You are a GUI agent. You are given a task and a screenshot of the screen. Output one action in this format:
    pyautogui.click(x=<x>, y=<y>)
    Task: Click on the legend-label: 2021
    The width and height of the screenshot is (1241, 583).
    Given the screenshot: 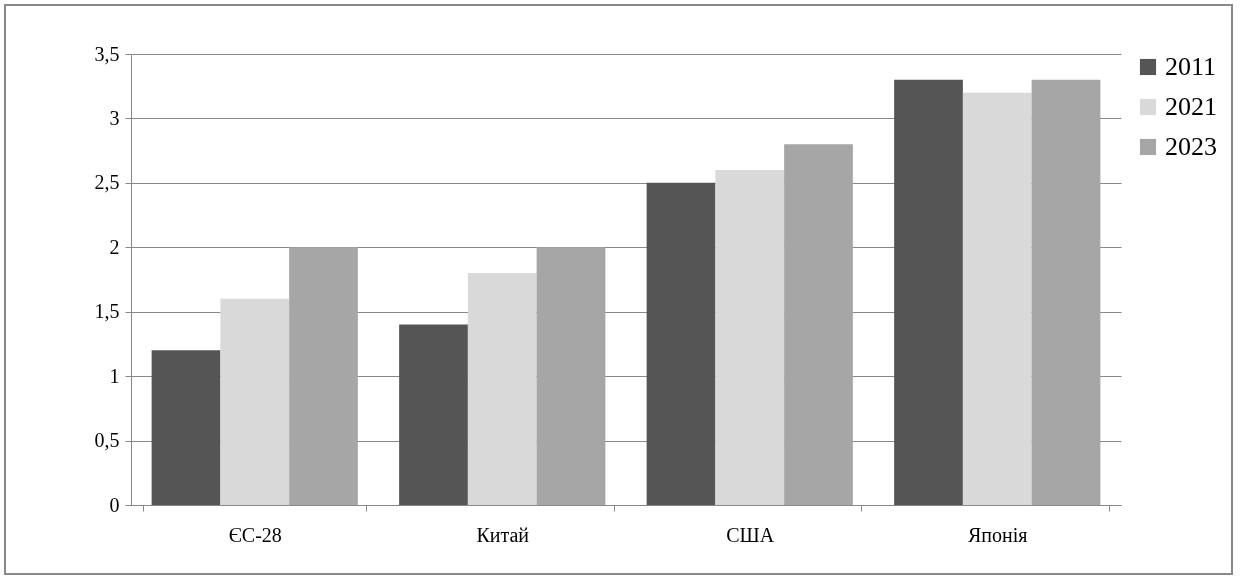 What is the action you would take?
    pyautogui.click(x=1191, y=106)
    